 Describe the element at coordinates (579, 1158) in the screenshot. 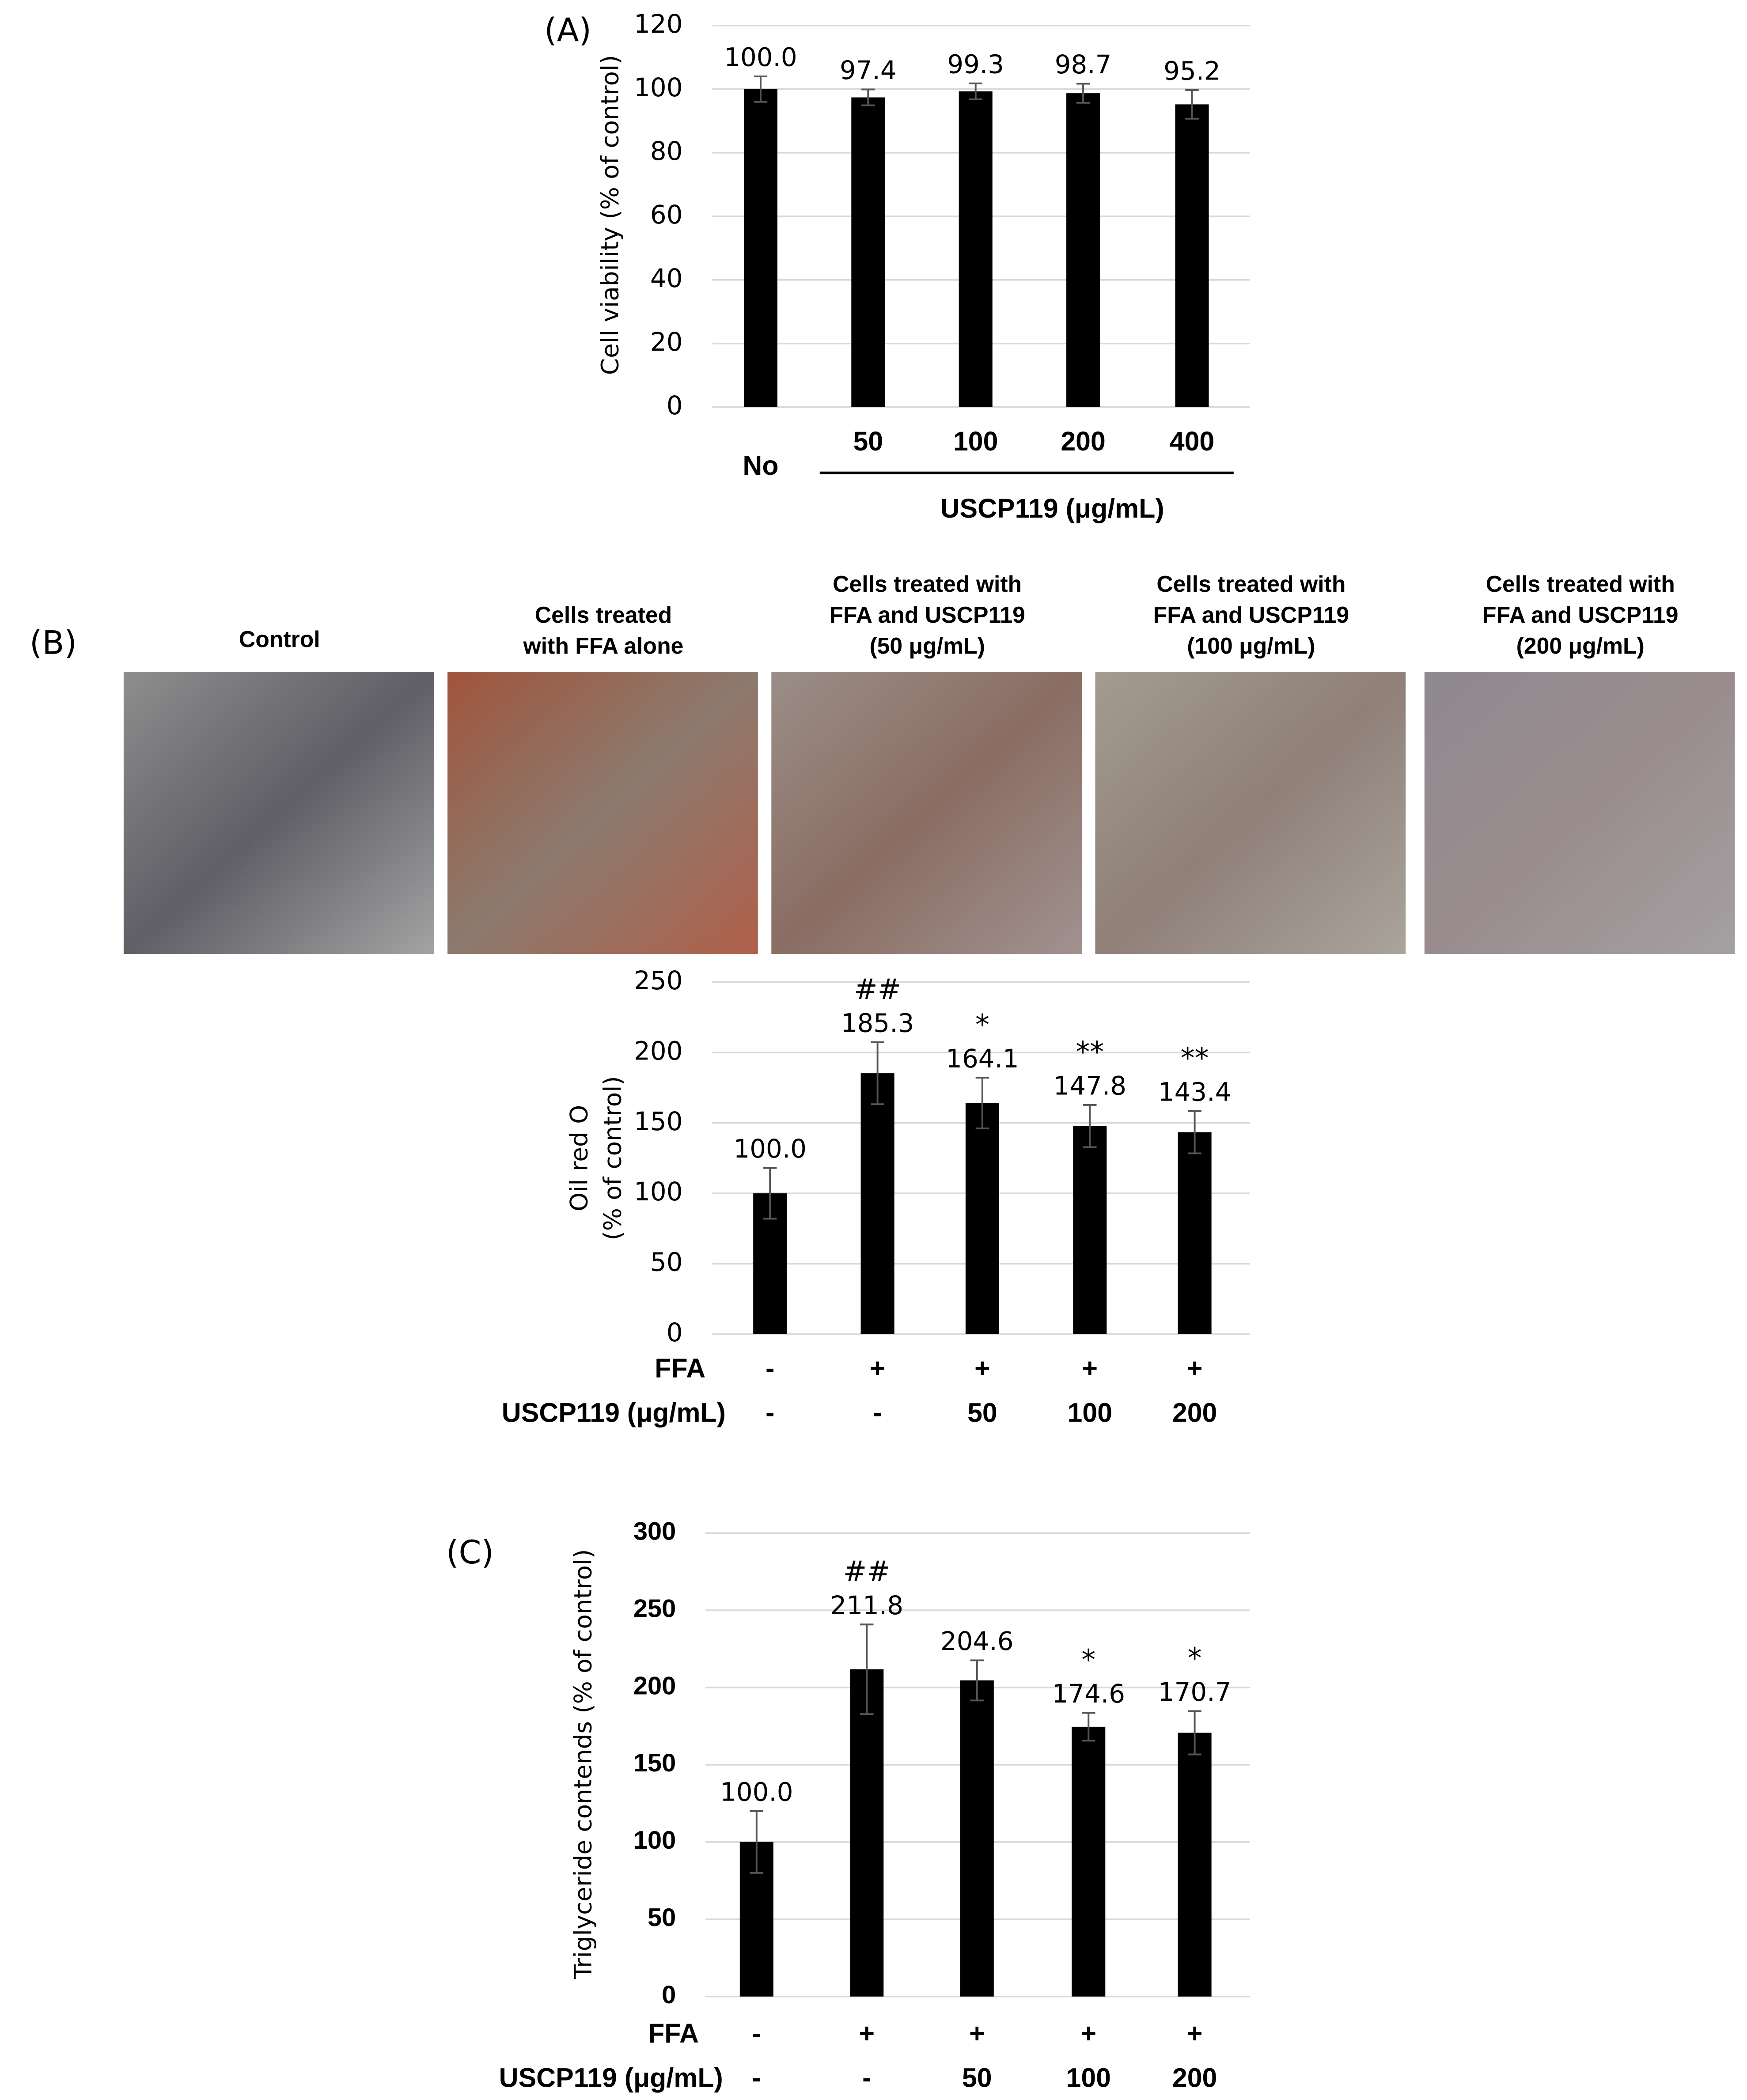

I see `y-axis-label: Oil red O` at that location.